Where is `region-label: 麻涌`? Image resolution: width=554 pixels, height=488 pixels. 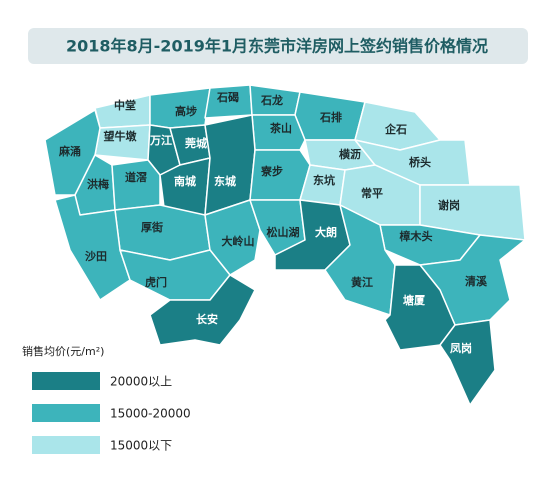
region-label: 麻涌 is located at coordinates (69, 151).